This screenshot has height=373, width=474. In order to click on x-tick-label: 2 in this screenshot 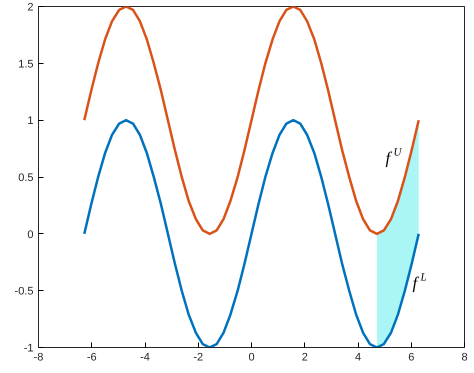, I will do `click(305, 358)`.